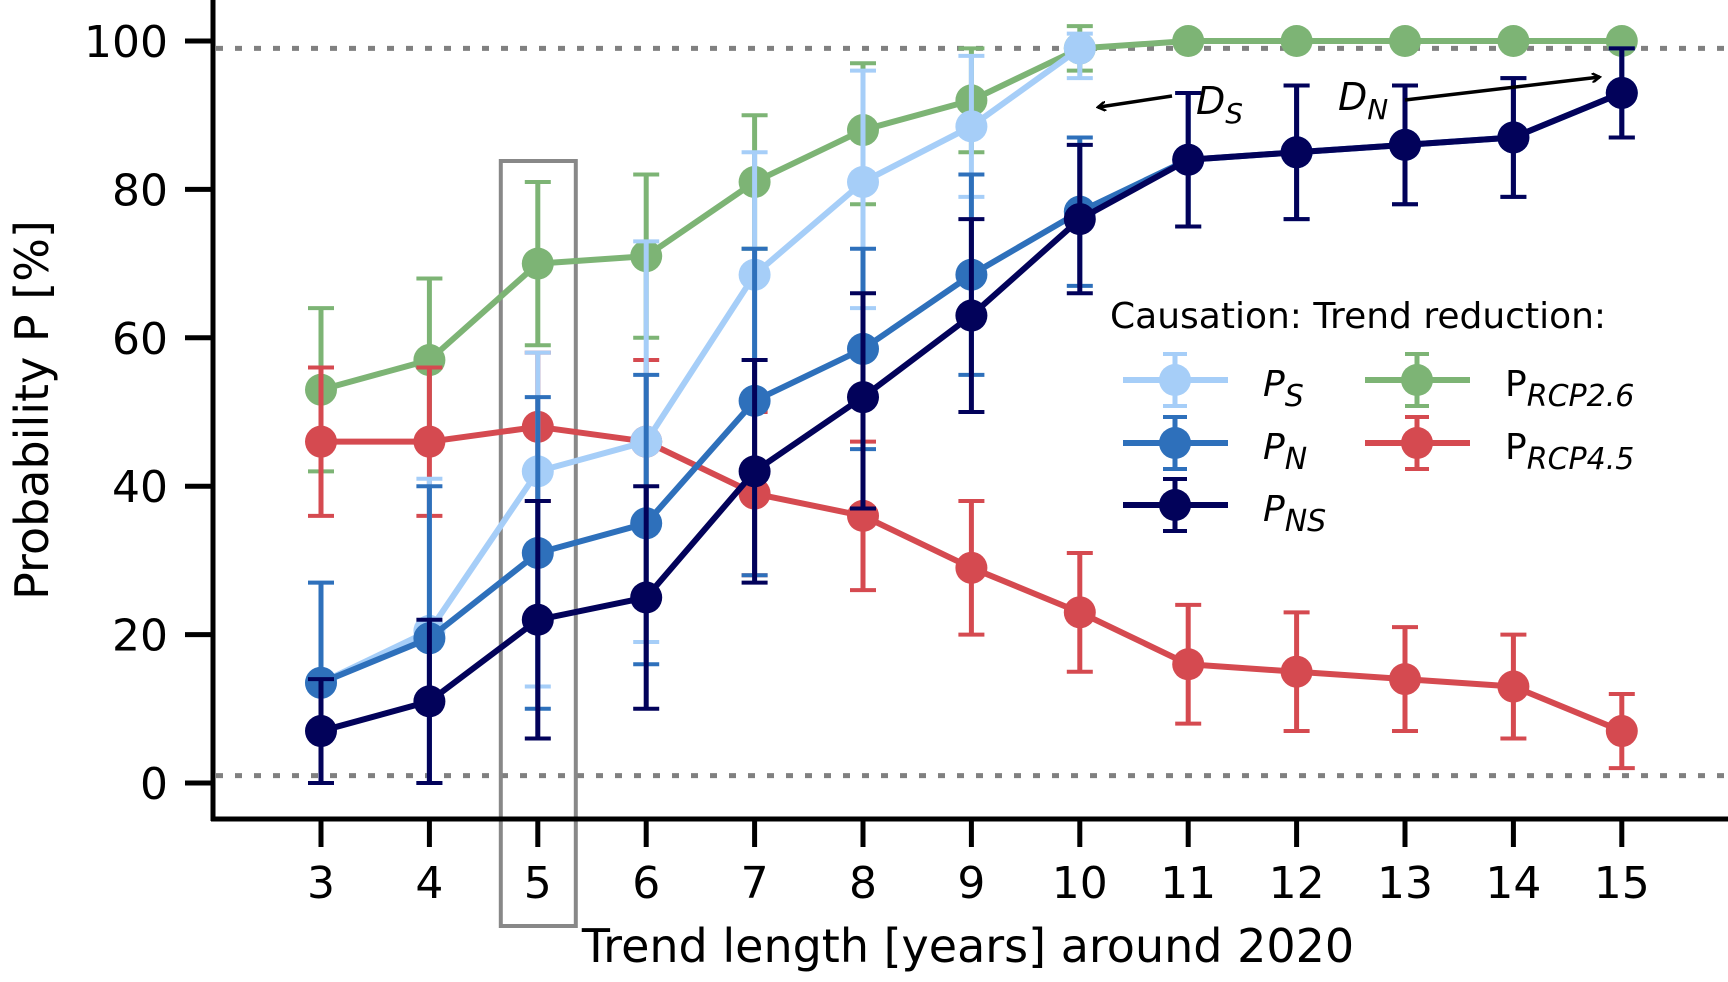 The height and width of the screenshot is (982, 1728). What do you see at coordinates (1569, 452) in the screenshot?
I see `legend-label: PRCP4.5` at bounding box center [1569, 452].